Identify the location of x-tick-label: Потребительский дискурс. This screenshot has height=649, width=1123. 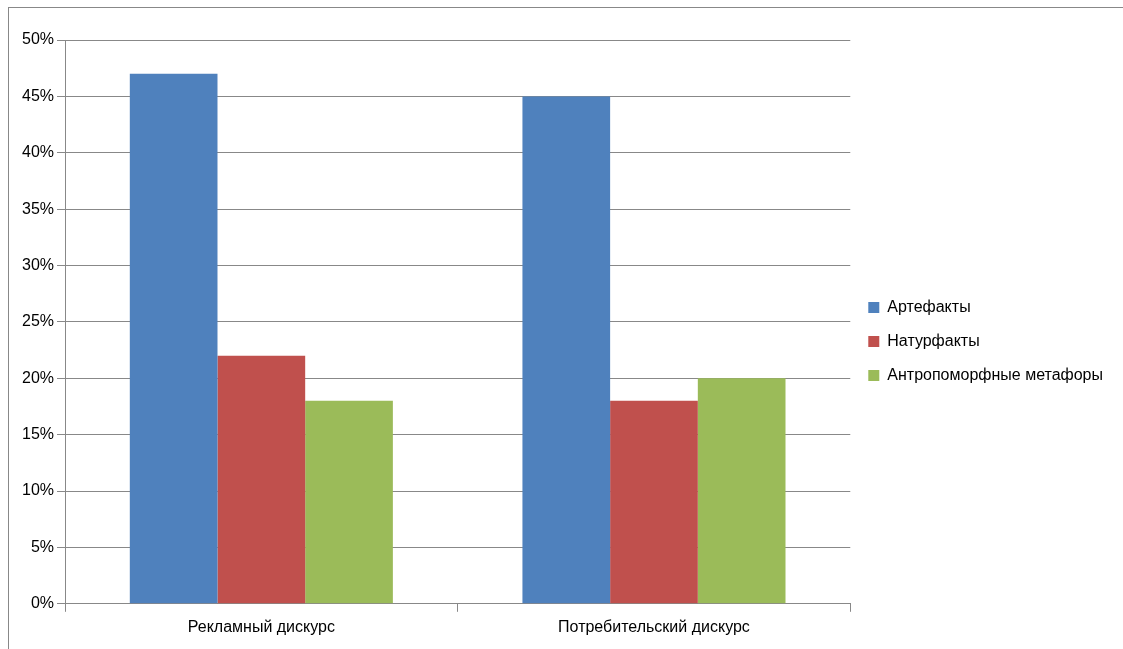
(654, 626).